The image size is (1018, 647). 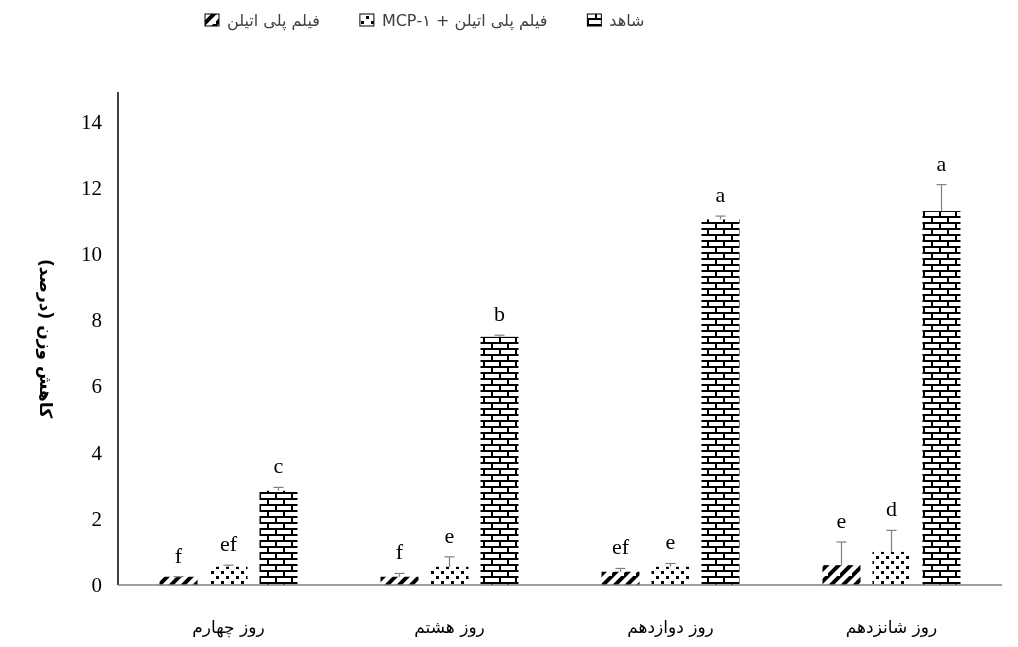 I want to click on annotation: b, so click(x=499, y=314).